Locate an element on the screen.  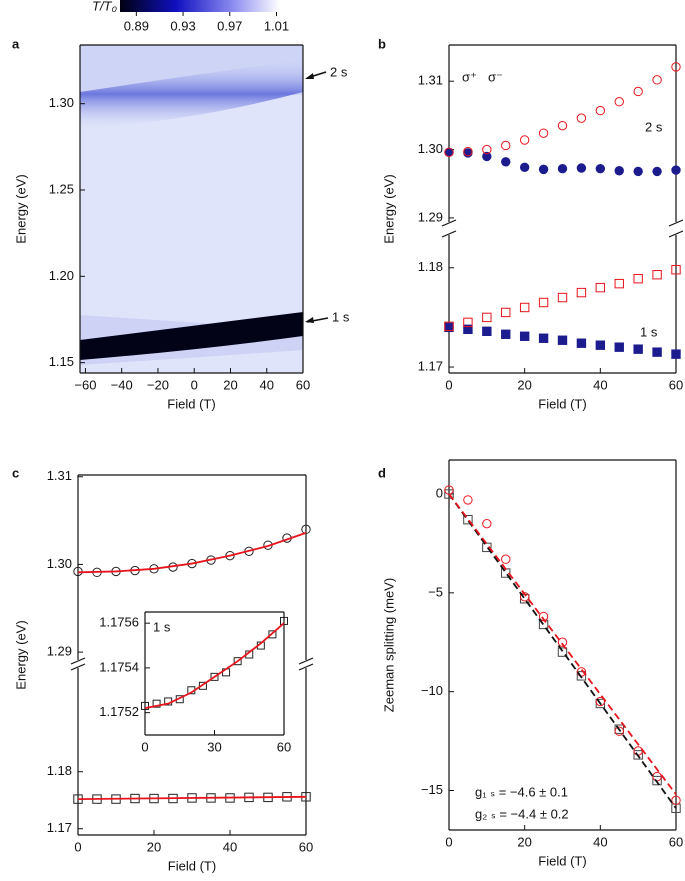
y-tick-label: 1.30 is located at coordinates (61, 102).